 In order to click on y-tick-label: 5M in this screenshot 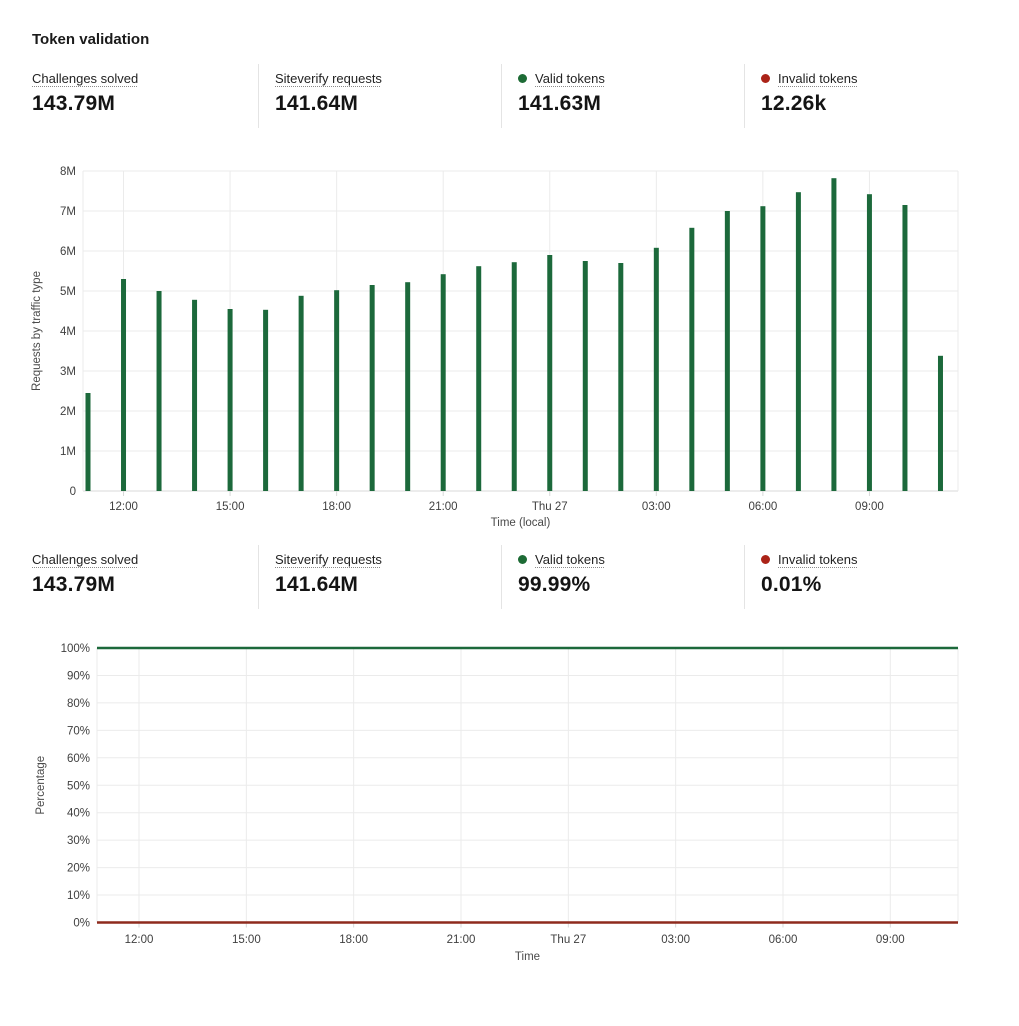, I will do `click(68, 292)`.